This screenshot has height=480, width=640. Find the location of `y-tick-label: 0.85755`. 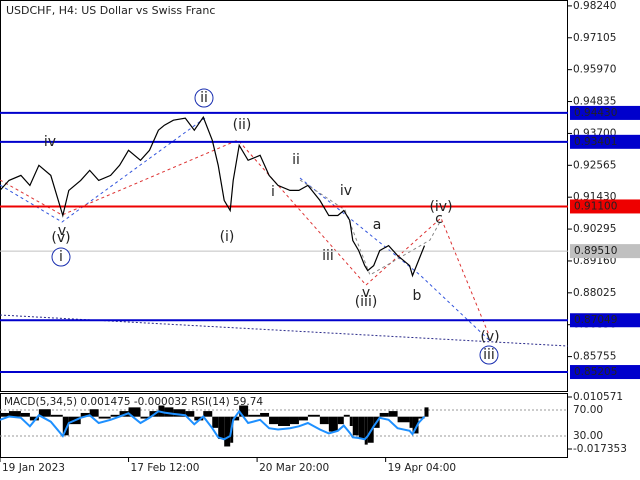

y-tick-label: 0.85755 is located at coordinates (594, 357).